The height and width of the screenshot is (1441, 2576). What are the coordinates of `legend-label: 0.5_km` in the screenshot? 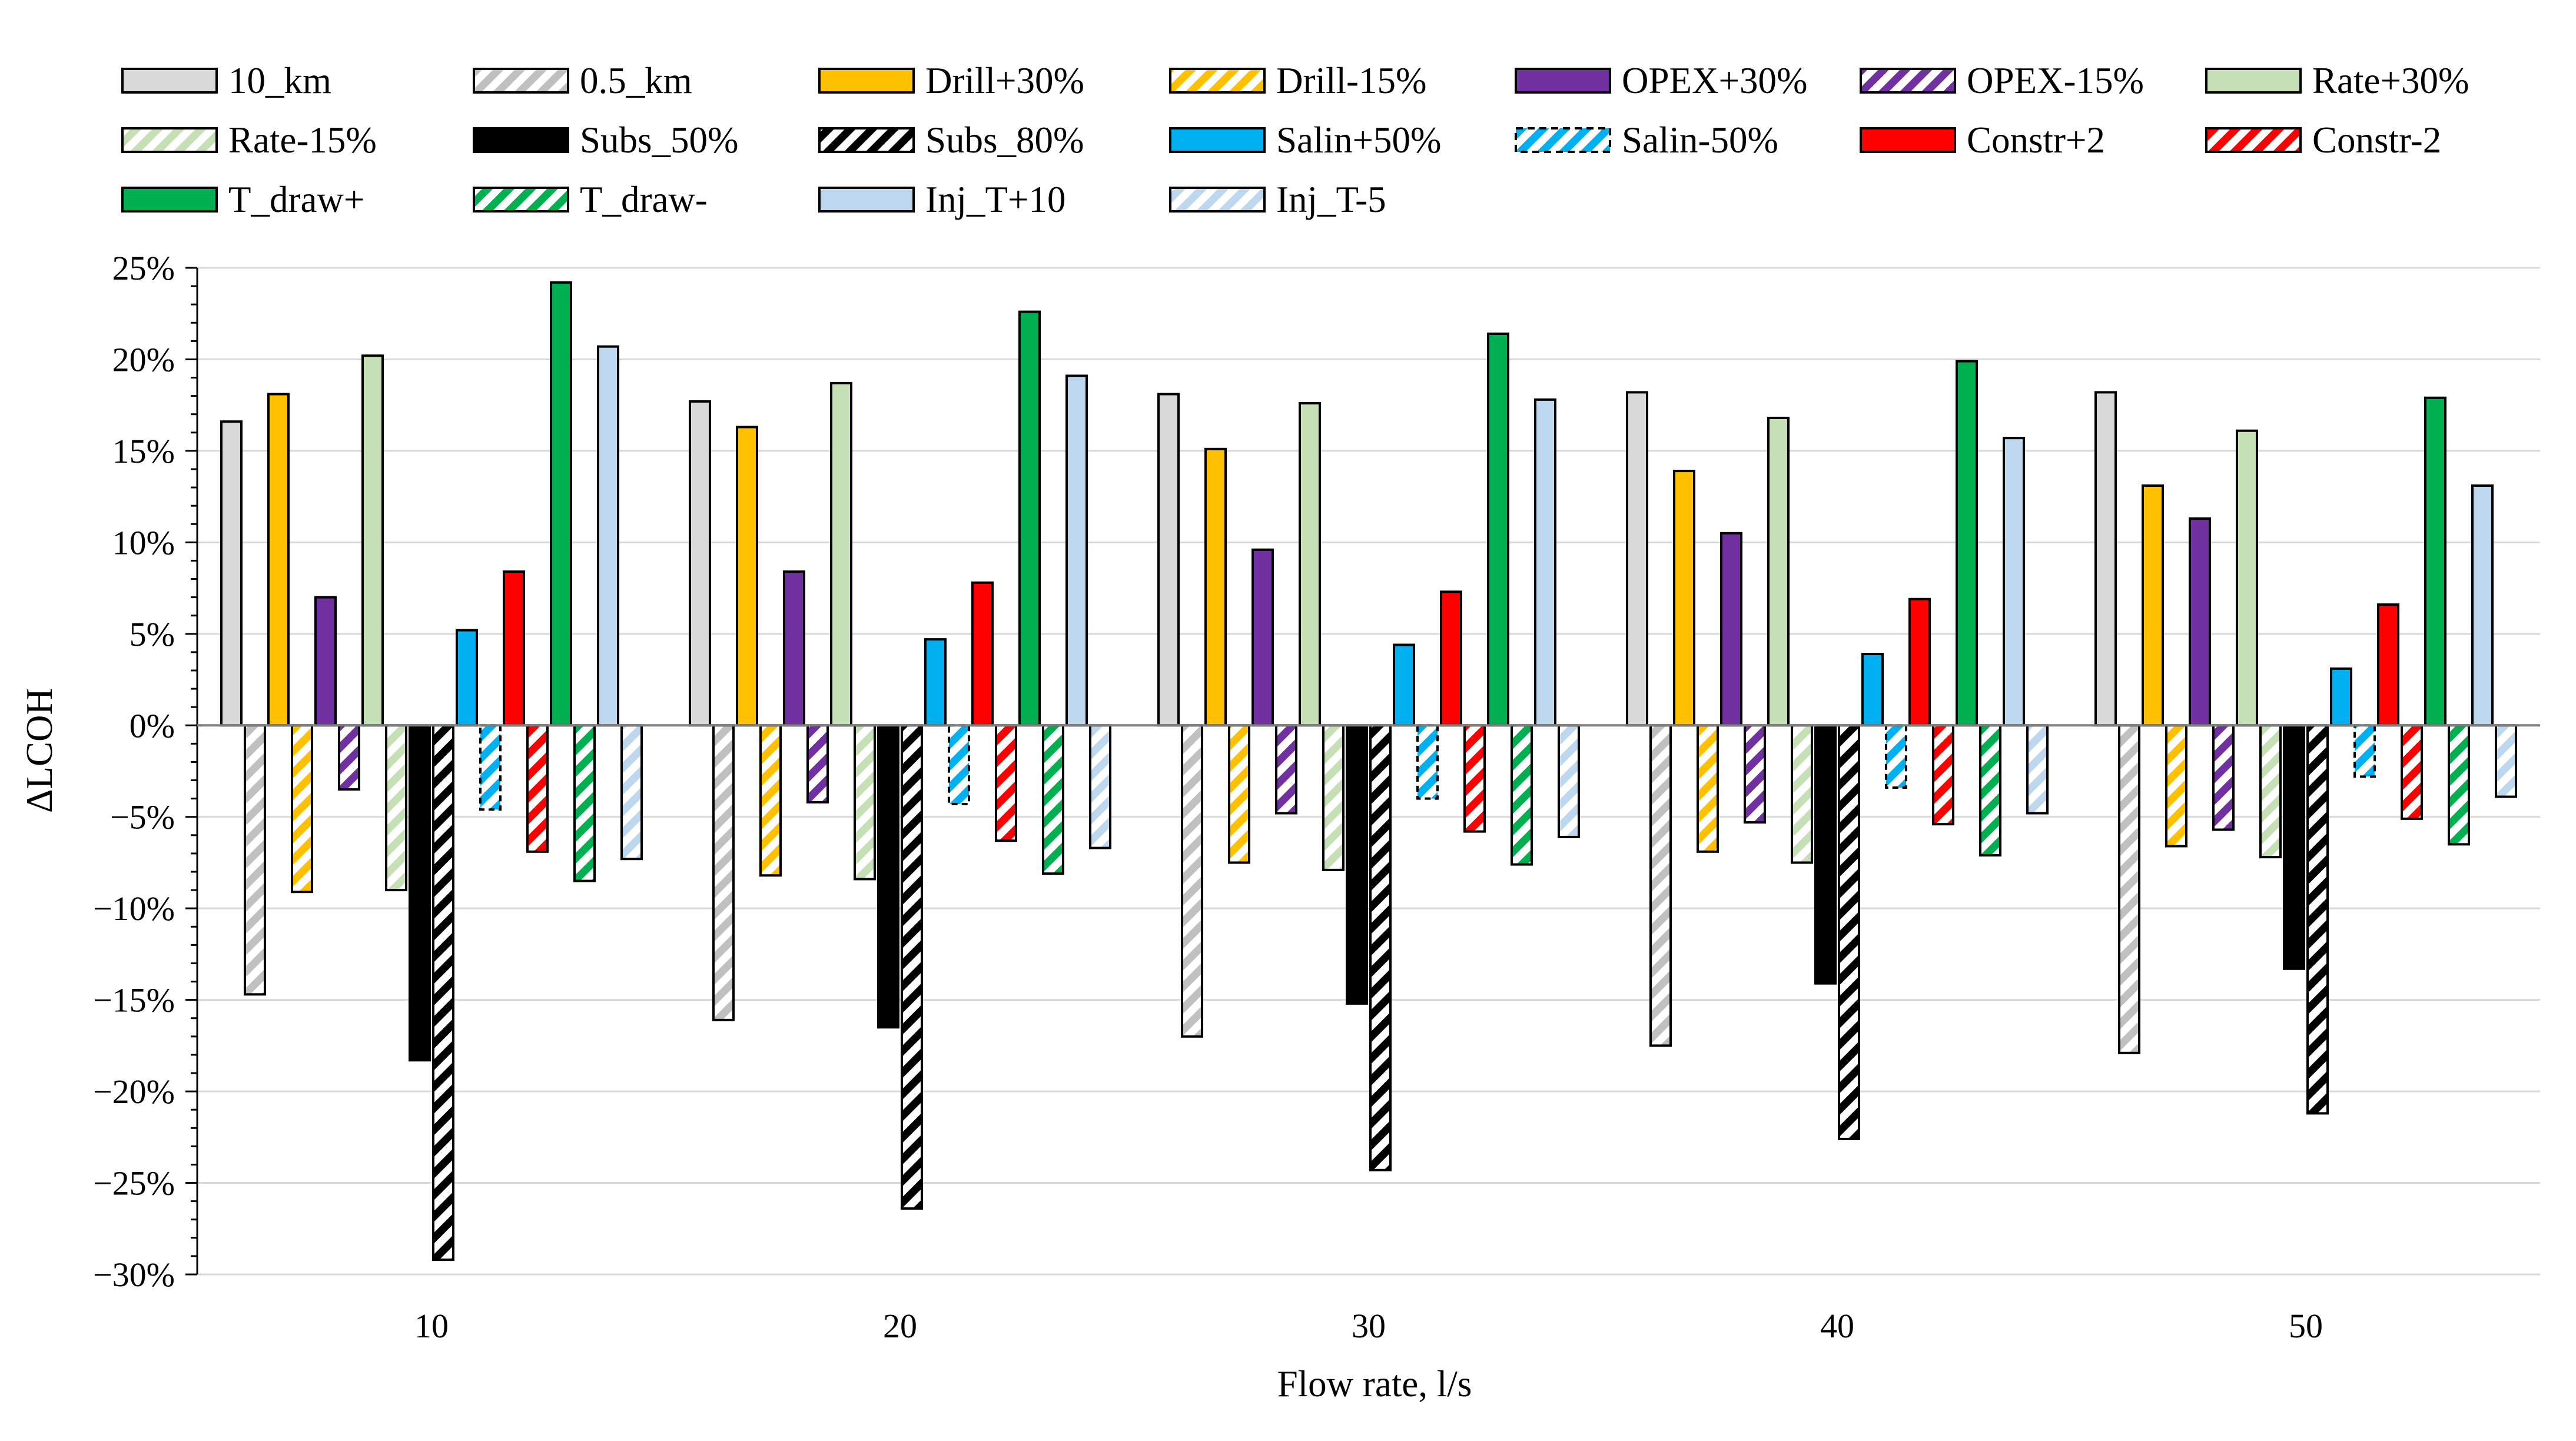 It's located at (636, 80).